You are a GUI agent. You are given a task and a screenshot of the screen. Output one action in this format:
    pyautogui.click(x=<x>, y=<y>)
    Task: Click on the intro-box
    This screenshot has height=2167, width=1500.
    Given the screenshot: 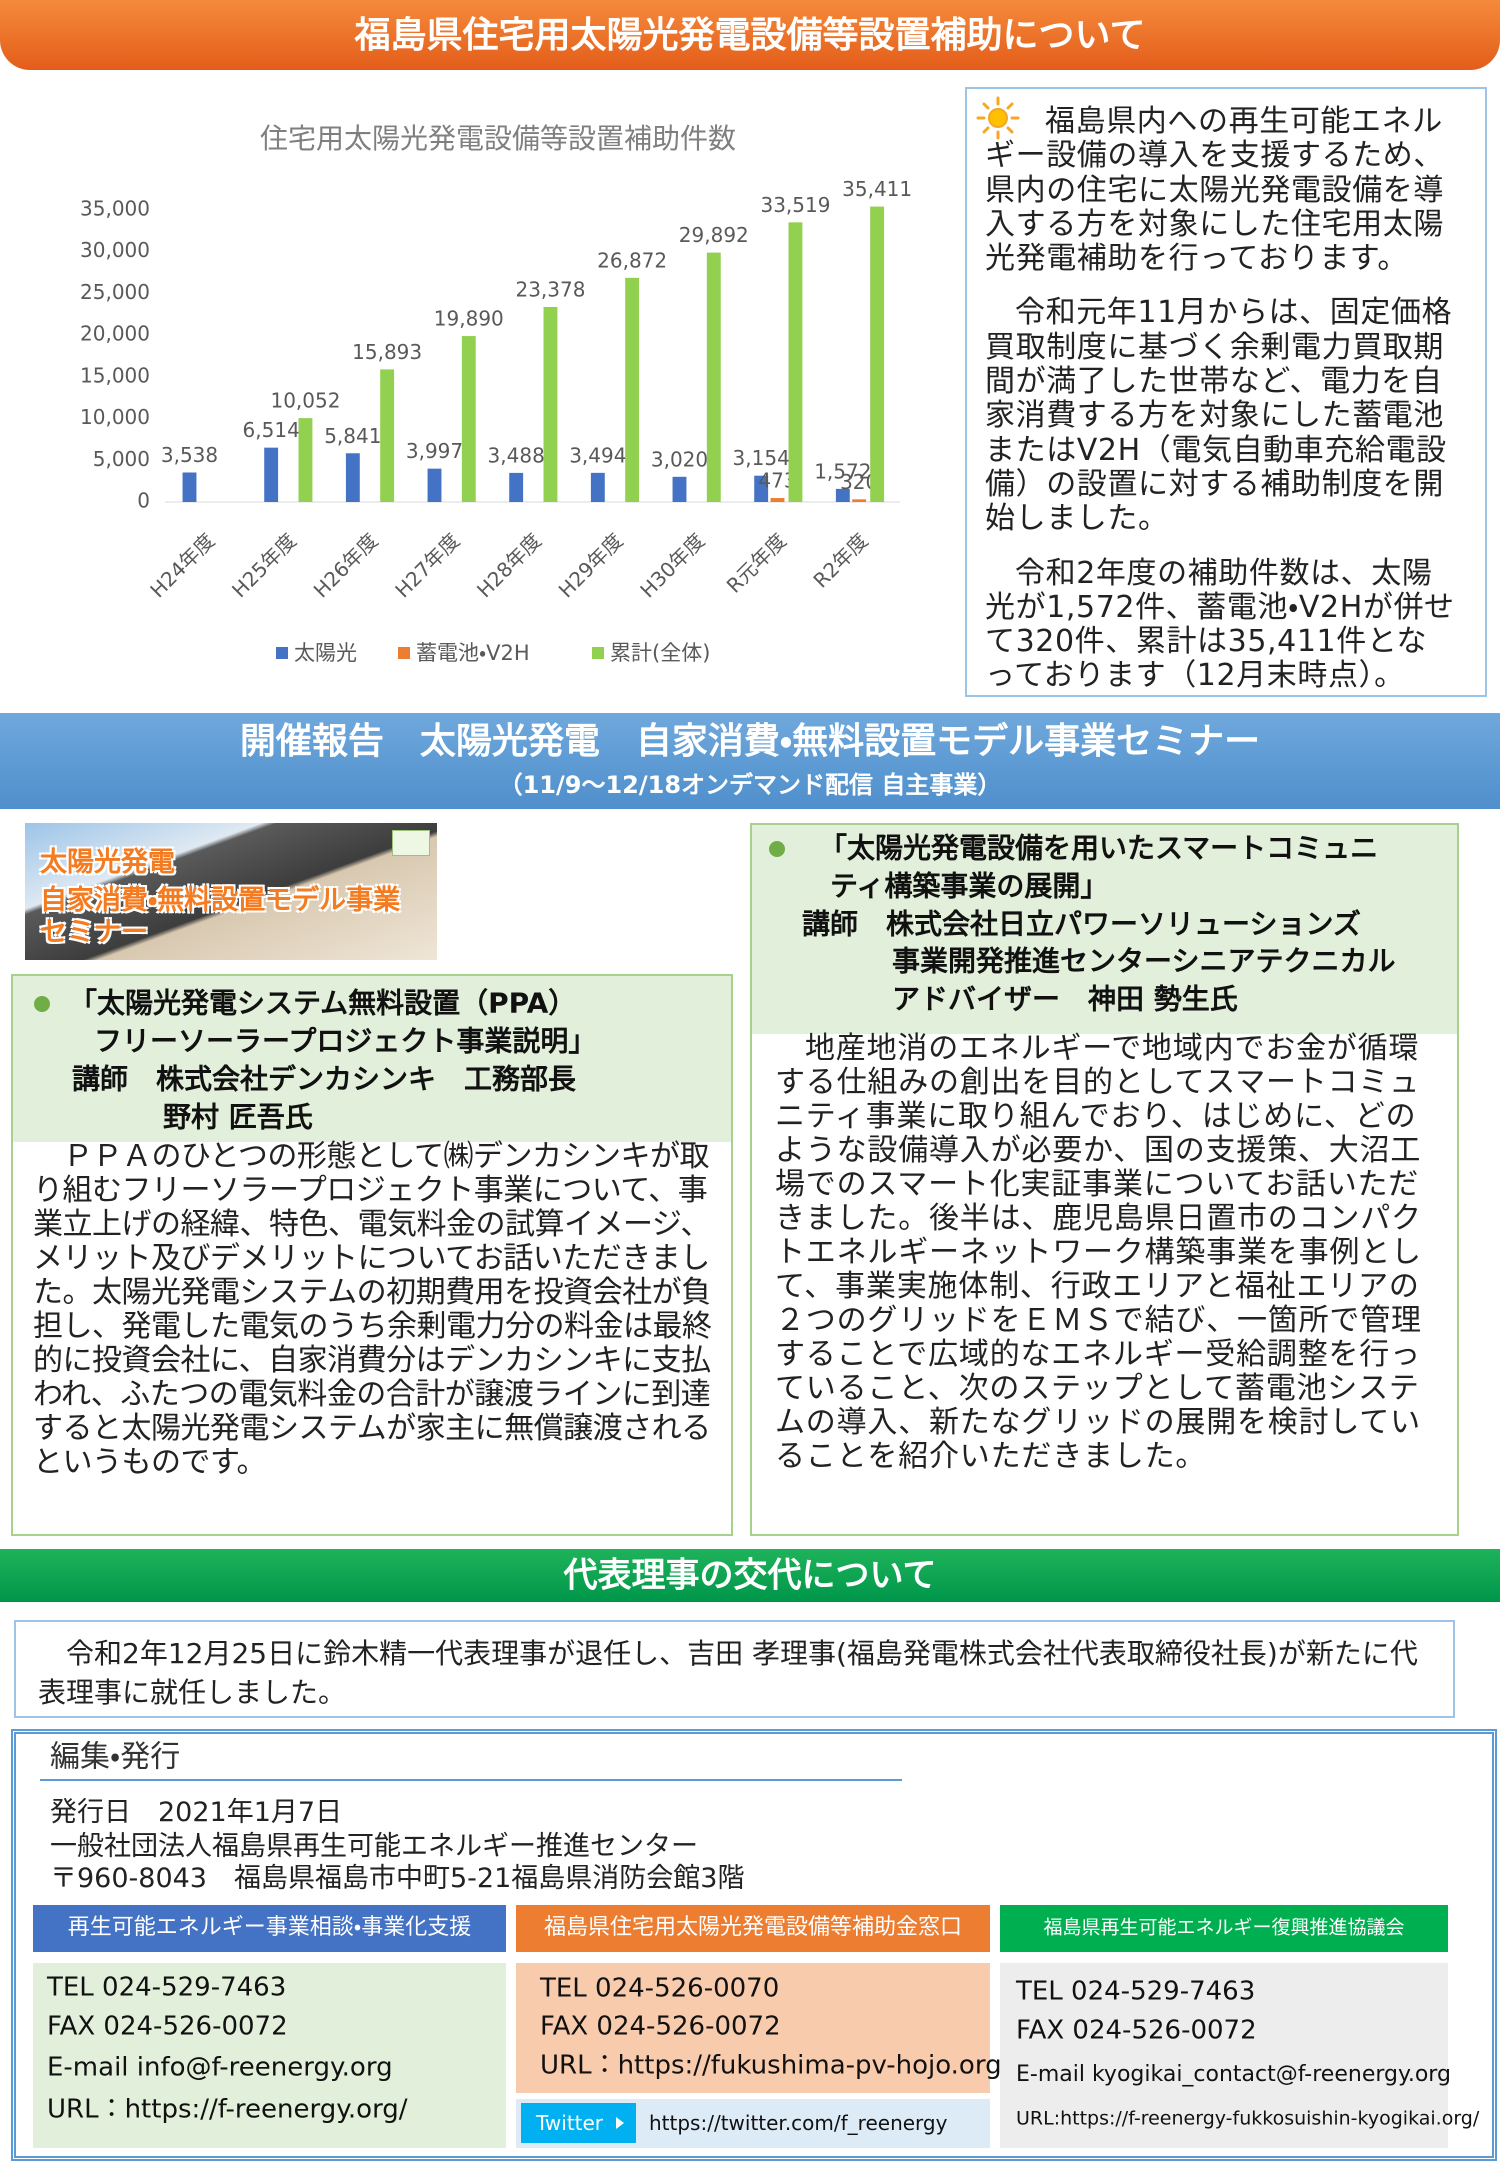 What is the action you would take?
    pyautogui.click(x=1226, y=392)
    